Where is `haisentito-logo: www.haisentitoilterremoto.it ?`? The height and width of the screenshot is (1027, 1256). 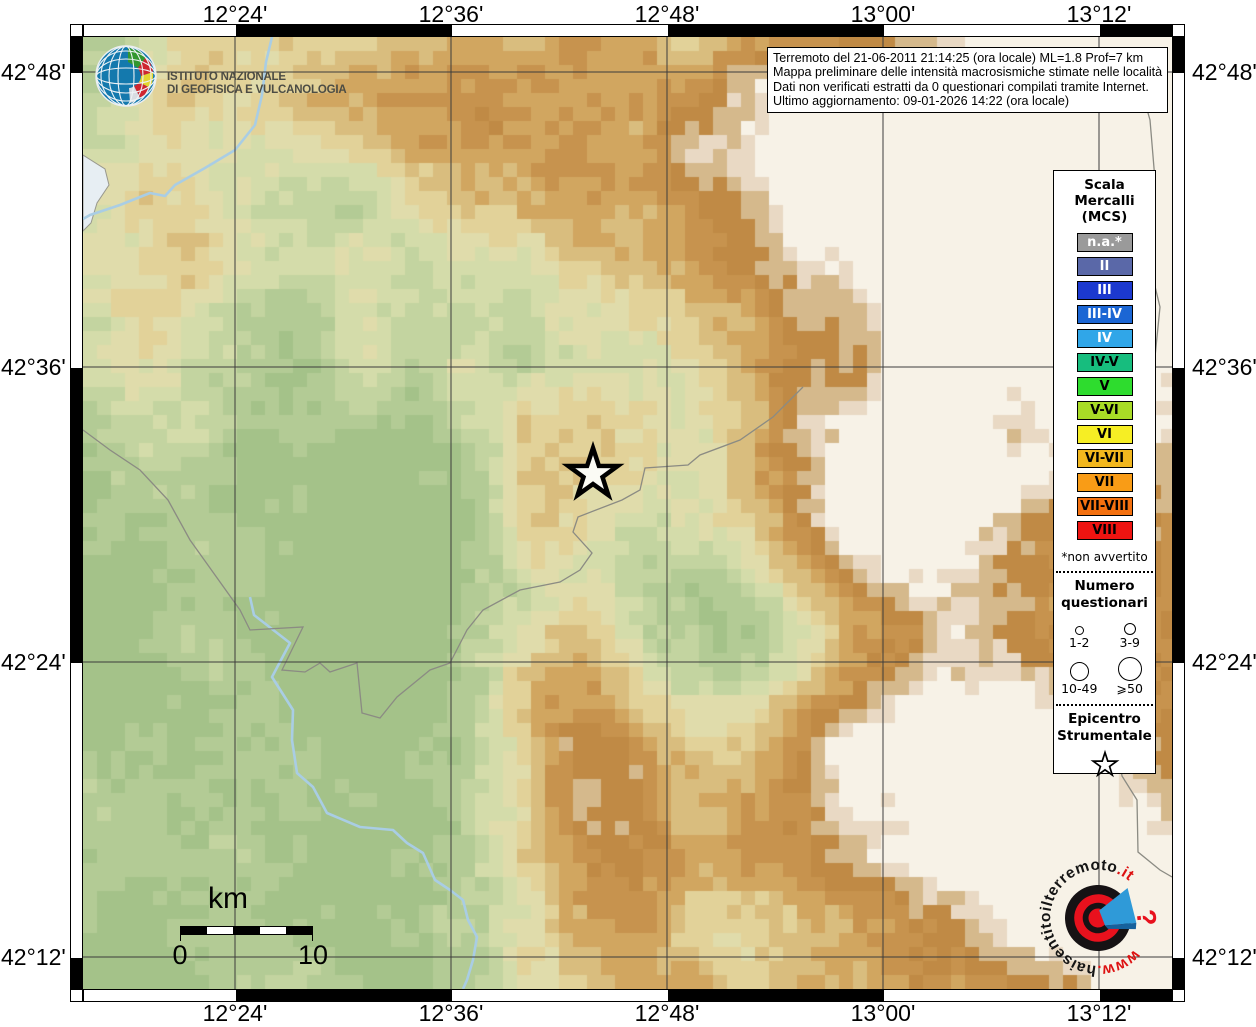 haisentito-logo: www.haisentitoilterremoto.it ? is located at coordinates (1096, 919).